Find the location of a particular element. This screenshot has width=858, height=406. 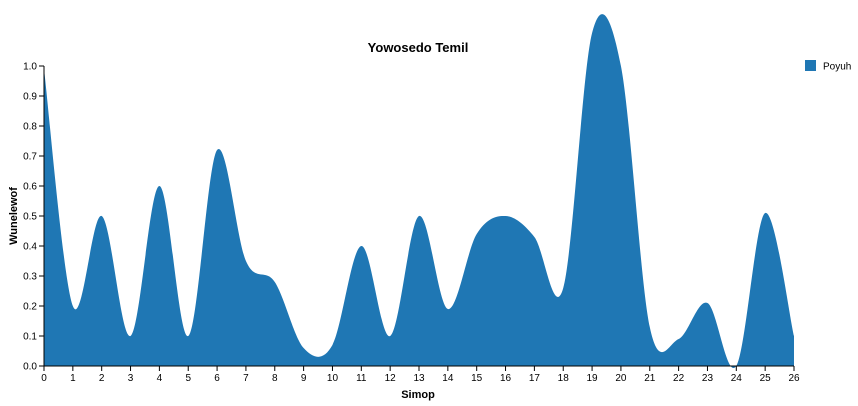

x-tick-label: 10 is located at coordinates (333, 378).